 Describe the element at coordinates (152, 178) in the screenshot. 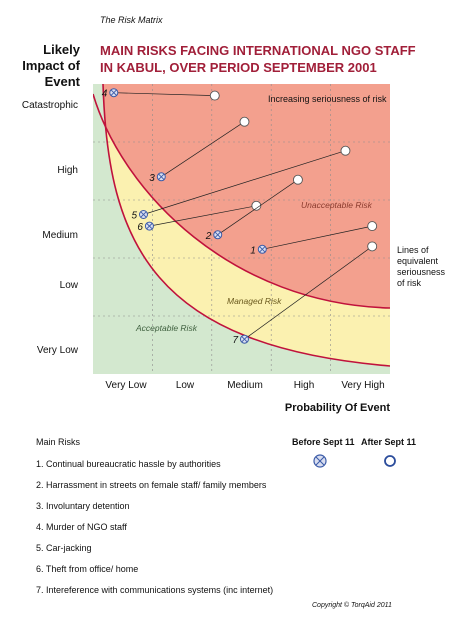

I see `risk-number-label: 3` at that location.